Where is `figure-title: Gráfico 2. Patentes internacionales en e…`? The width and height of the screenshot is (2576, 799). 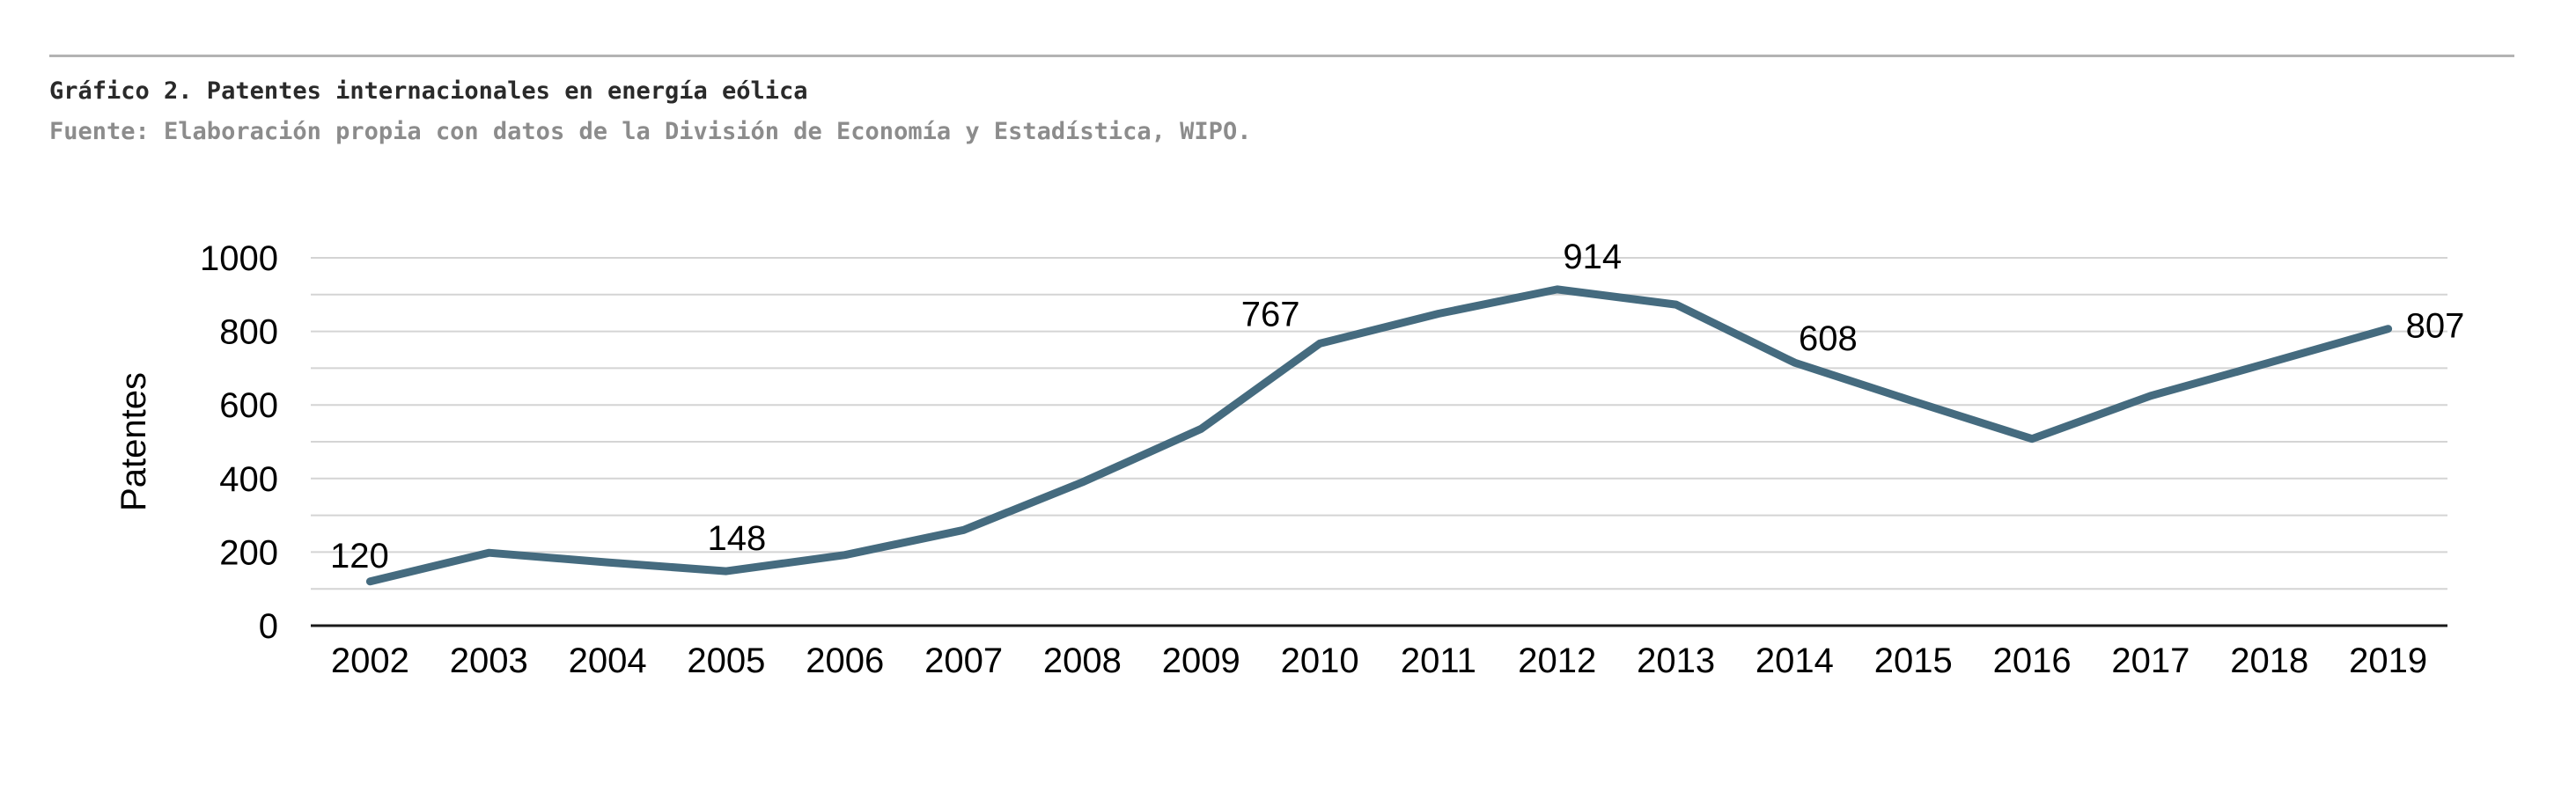
figure-title: Gráfico 2. Patentes internacionales en e… is located at coordinates (429, 91).